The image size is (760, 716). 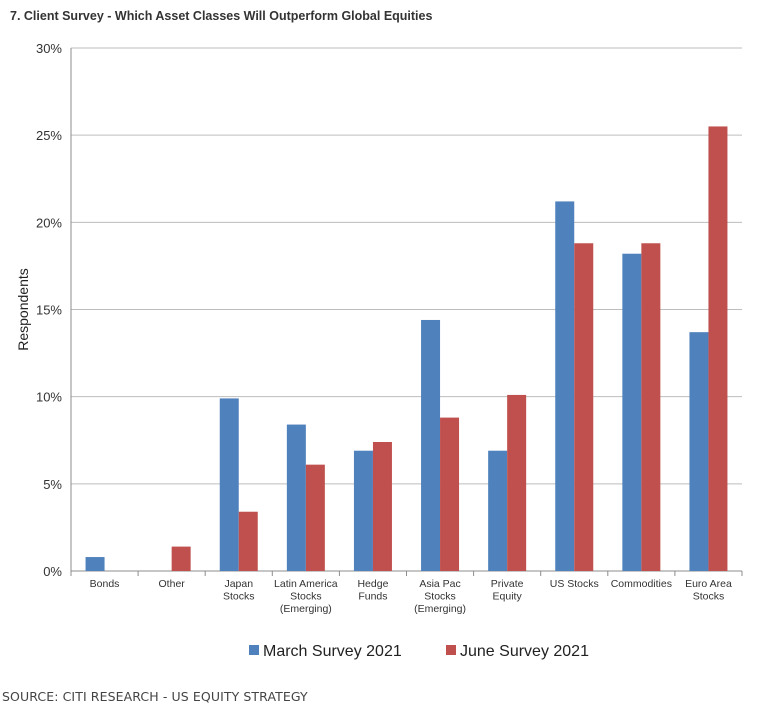 What do you see at coordinates (524, 651) in the screenshot?
I see `legend-label: June Survey 2021` at bounding box center [524, 651].